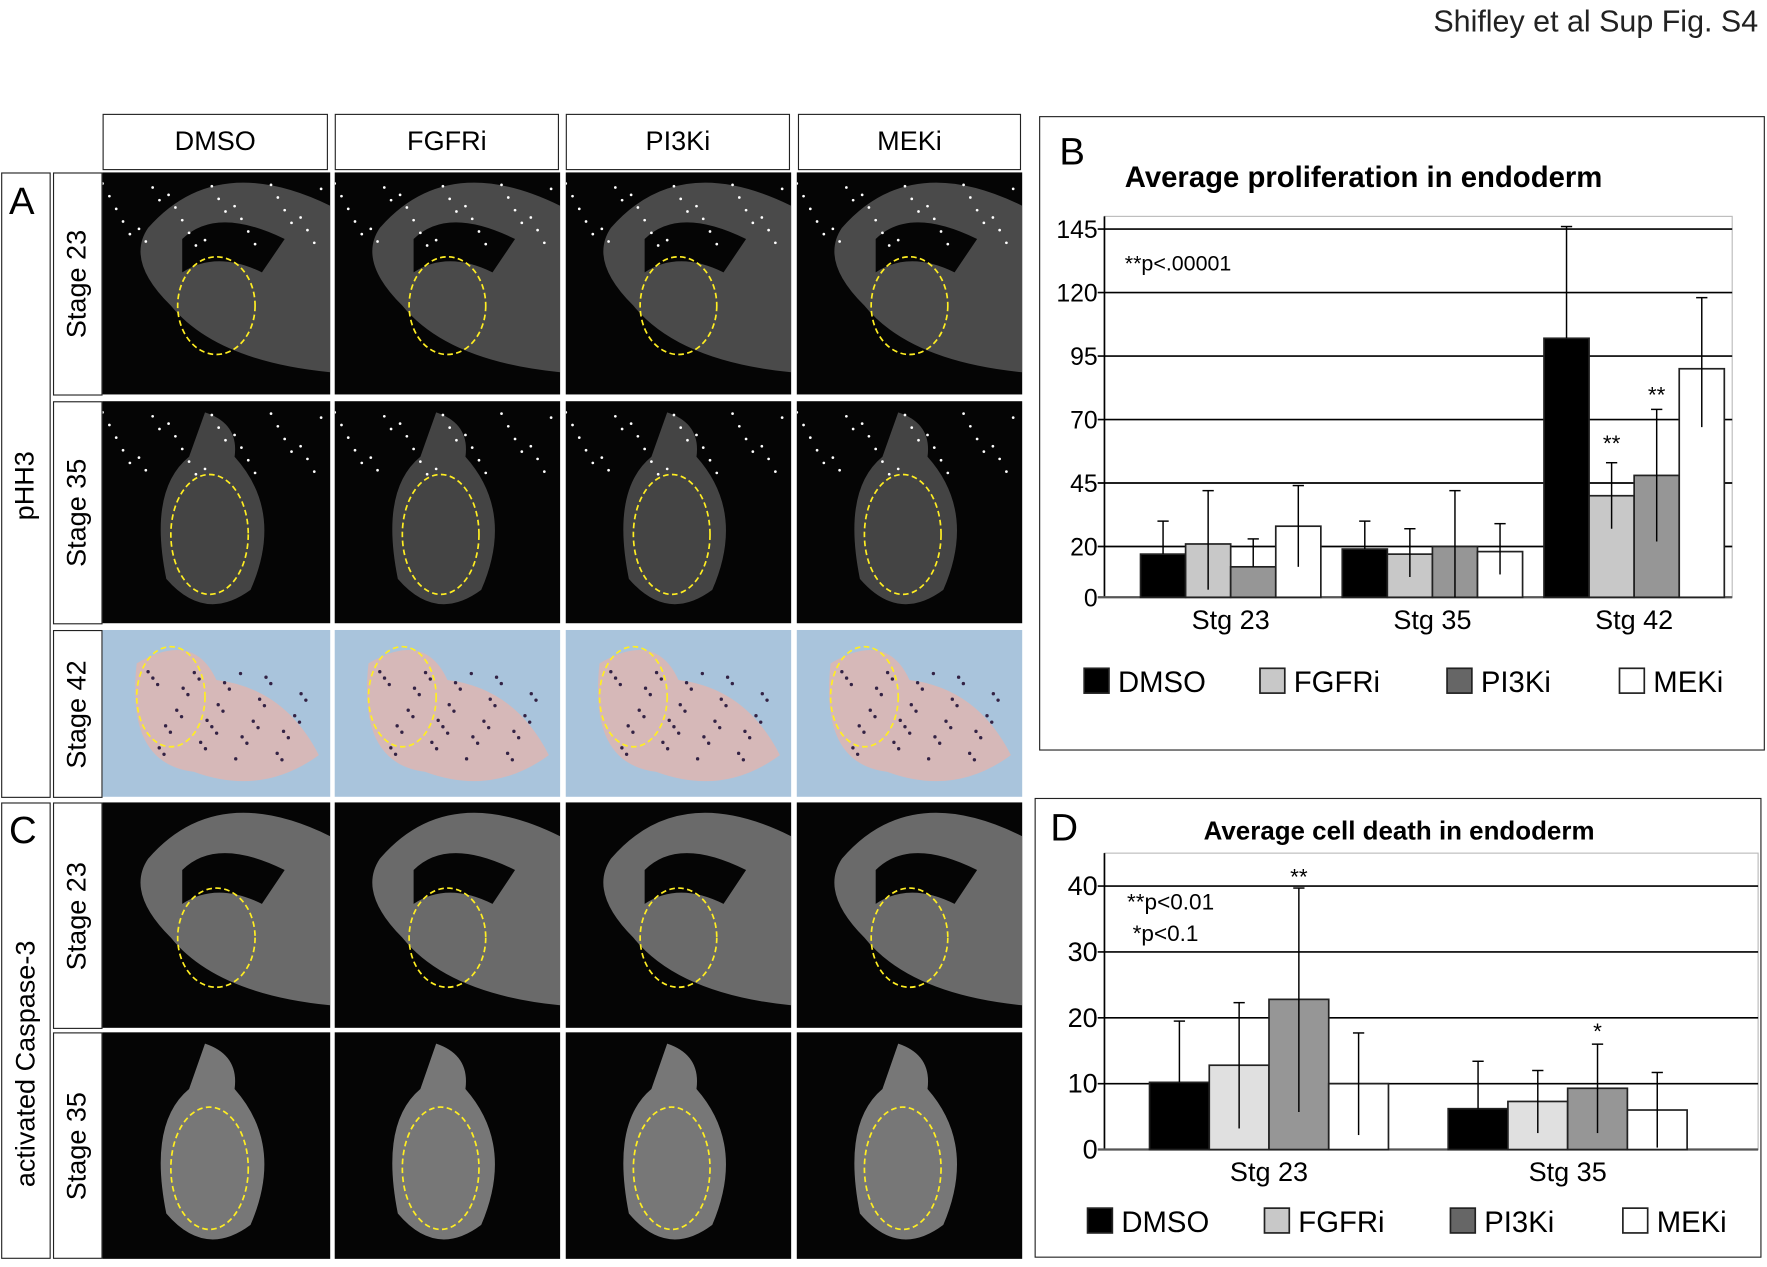  Describe the element at coordinates (26, 1030) in the screenshot. I see `panel-c-label-box` at that location.